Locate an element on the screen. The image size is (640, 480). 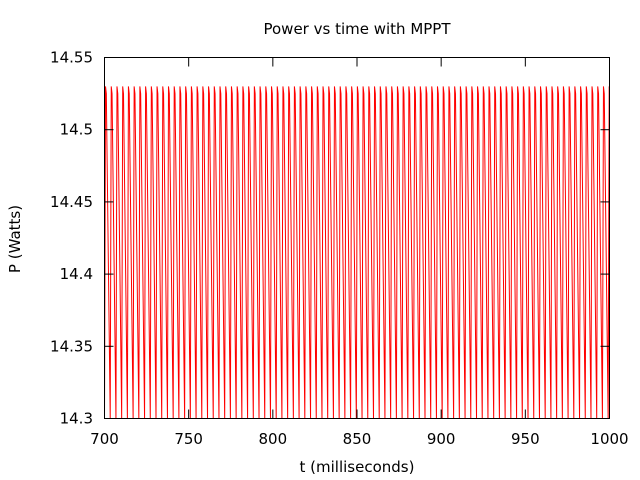
x-tick-label: 800 is located at coordinates (273, 439).